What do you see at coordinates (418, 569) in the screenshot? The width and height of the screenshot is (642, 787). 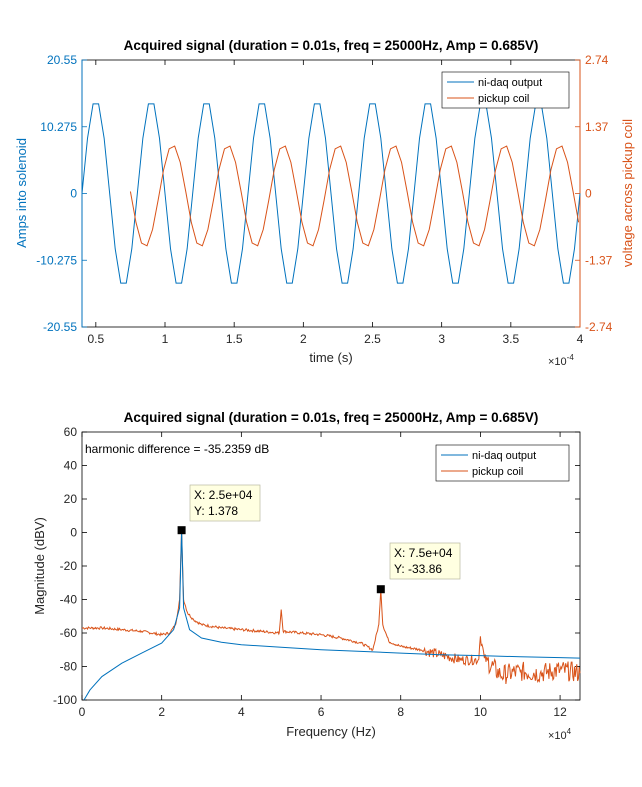 I see `datatip-harmonic-y: Y: -33.86` at bounding box center [418, 569].